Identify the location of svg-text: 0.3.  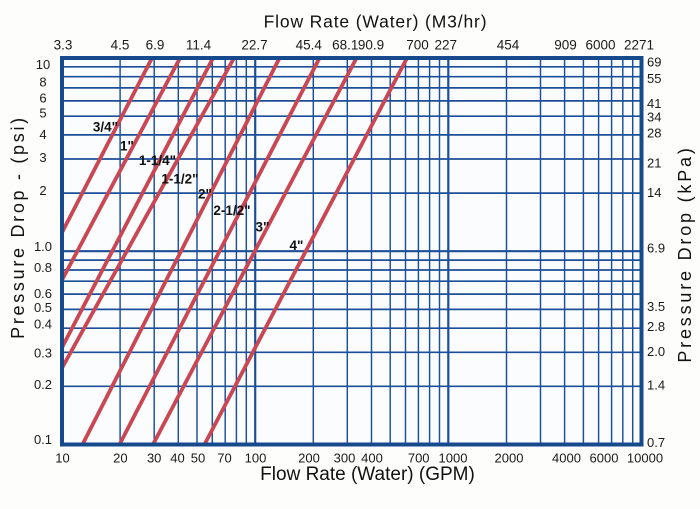
(43, 352).